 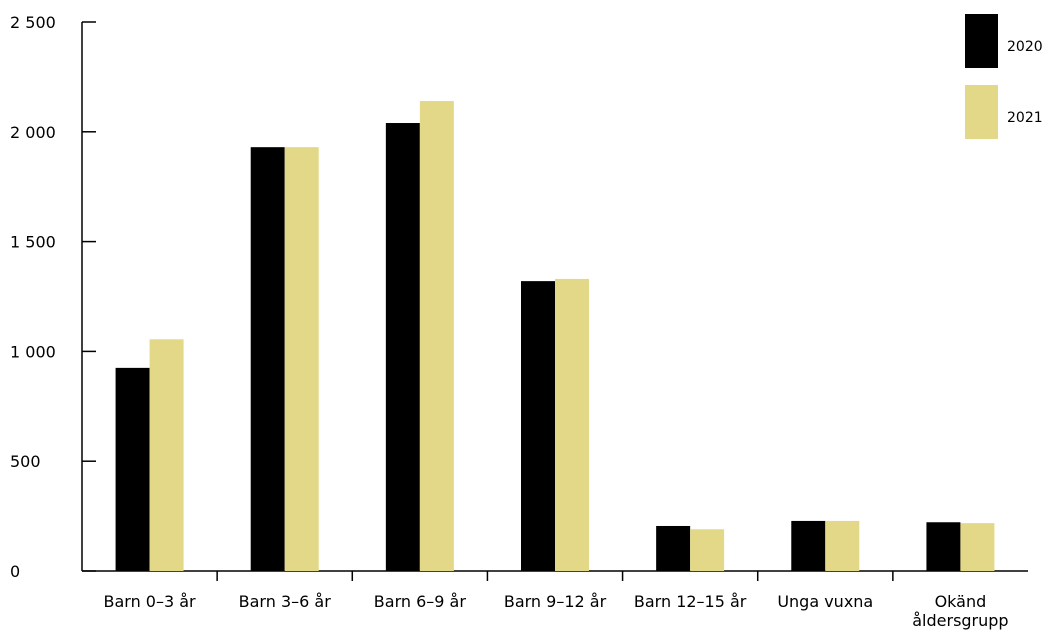 What do you see at coordinates (33, 242) in the screenshot?
I see `y-tick-label: 1 500` at bounding box center [33, 242].